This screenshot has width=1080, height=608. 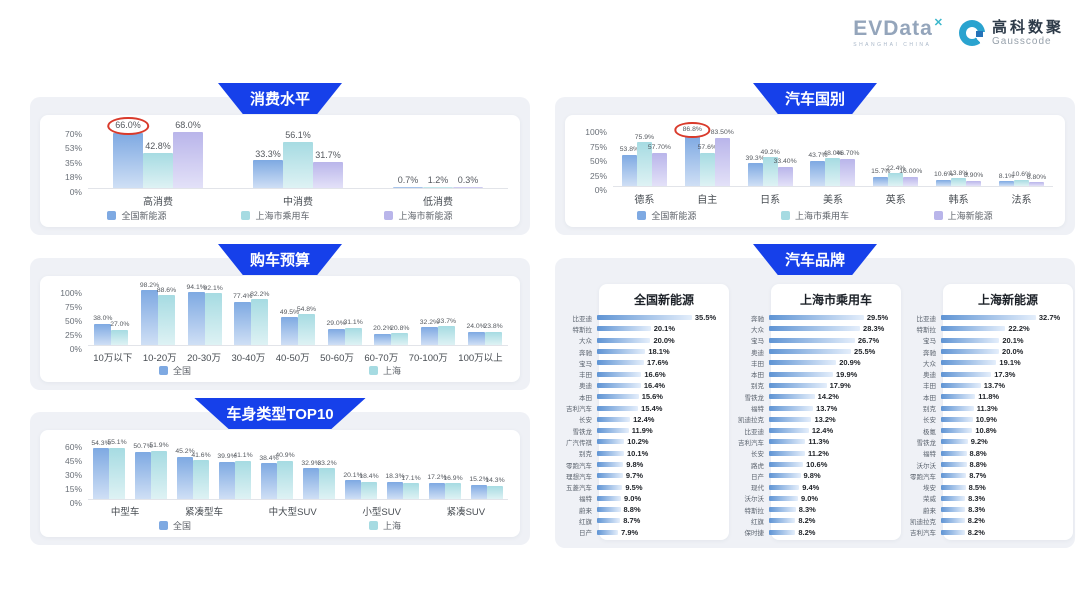 I want to click on brand-bar-area: 9.7%, so click(x=663, y=475).